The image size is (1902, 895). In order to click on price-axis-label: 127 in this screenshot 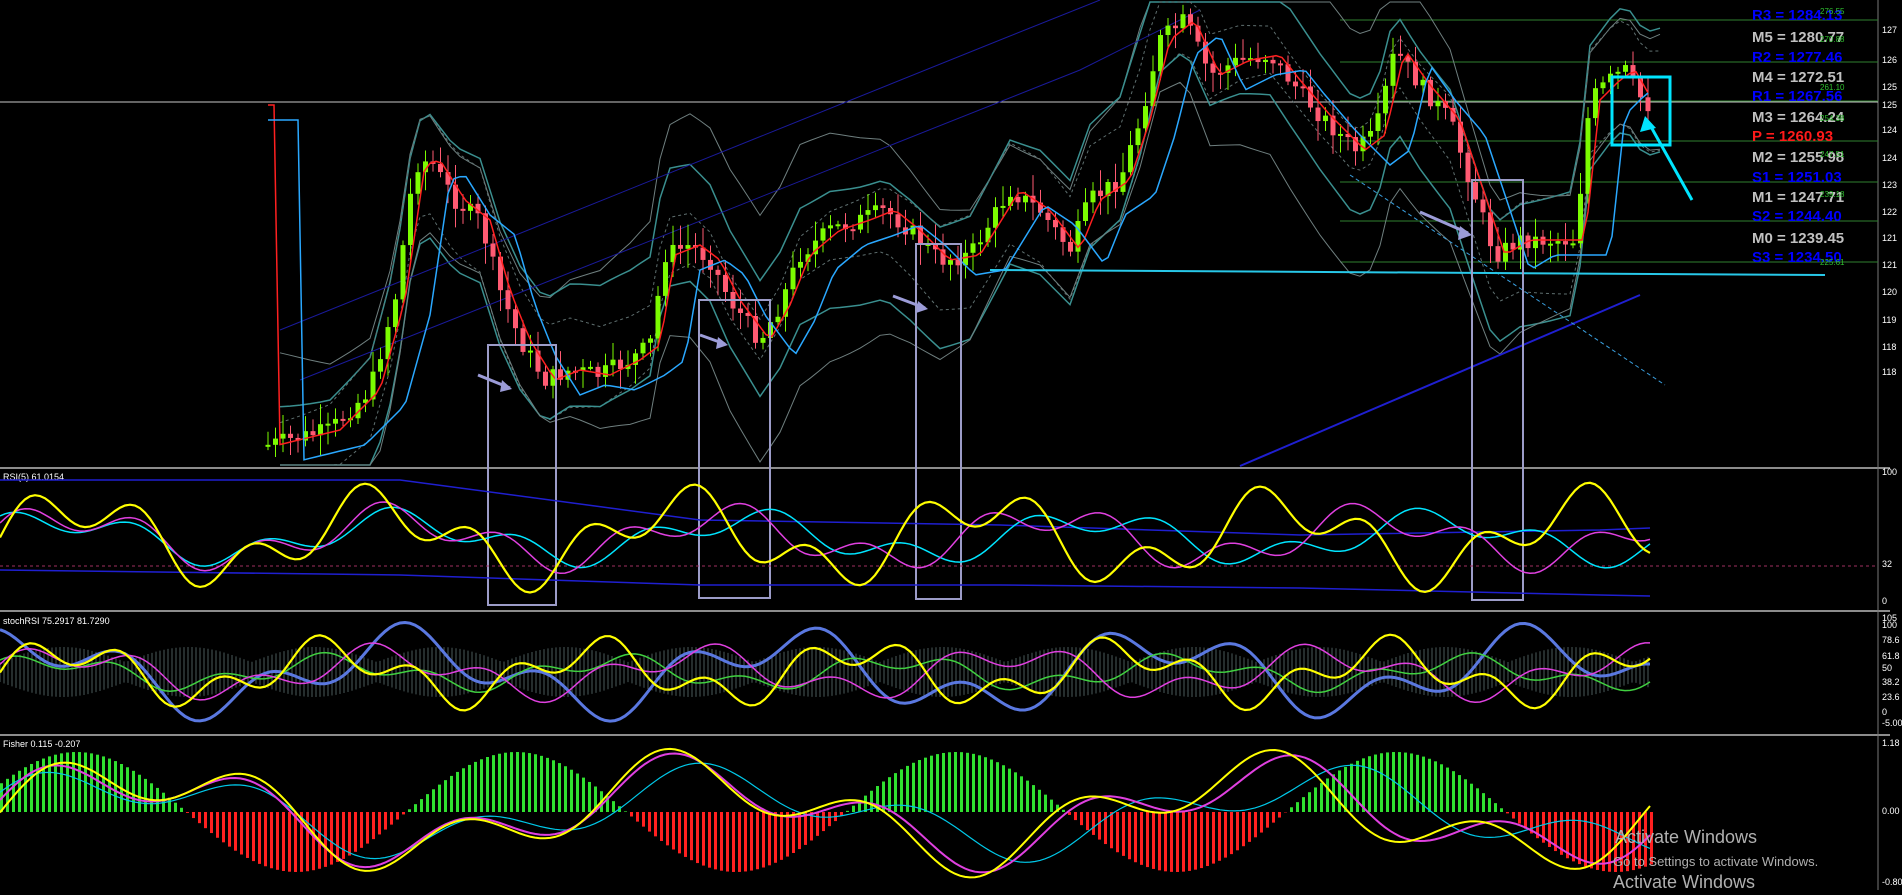, I will do `click(1889, 30)`.